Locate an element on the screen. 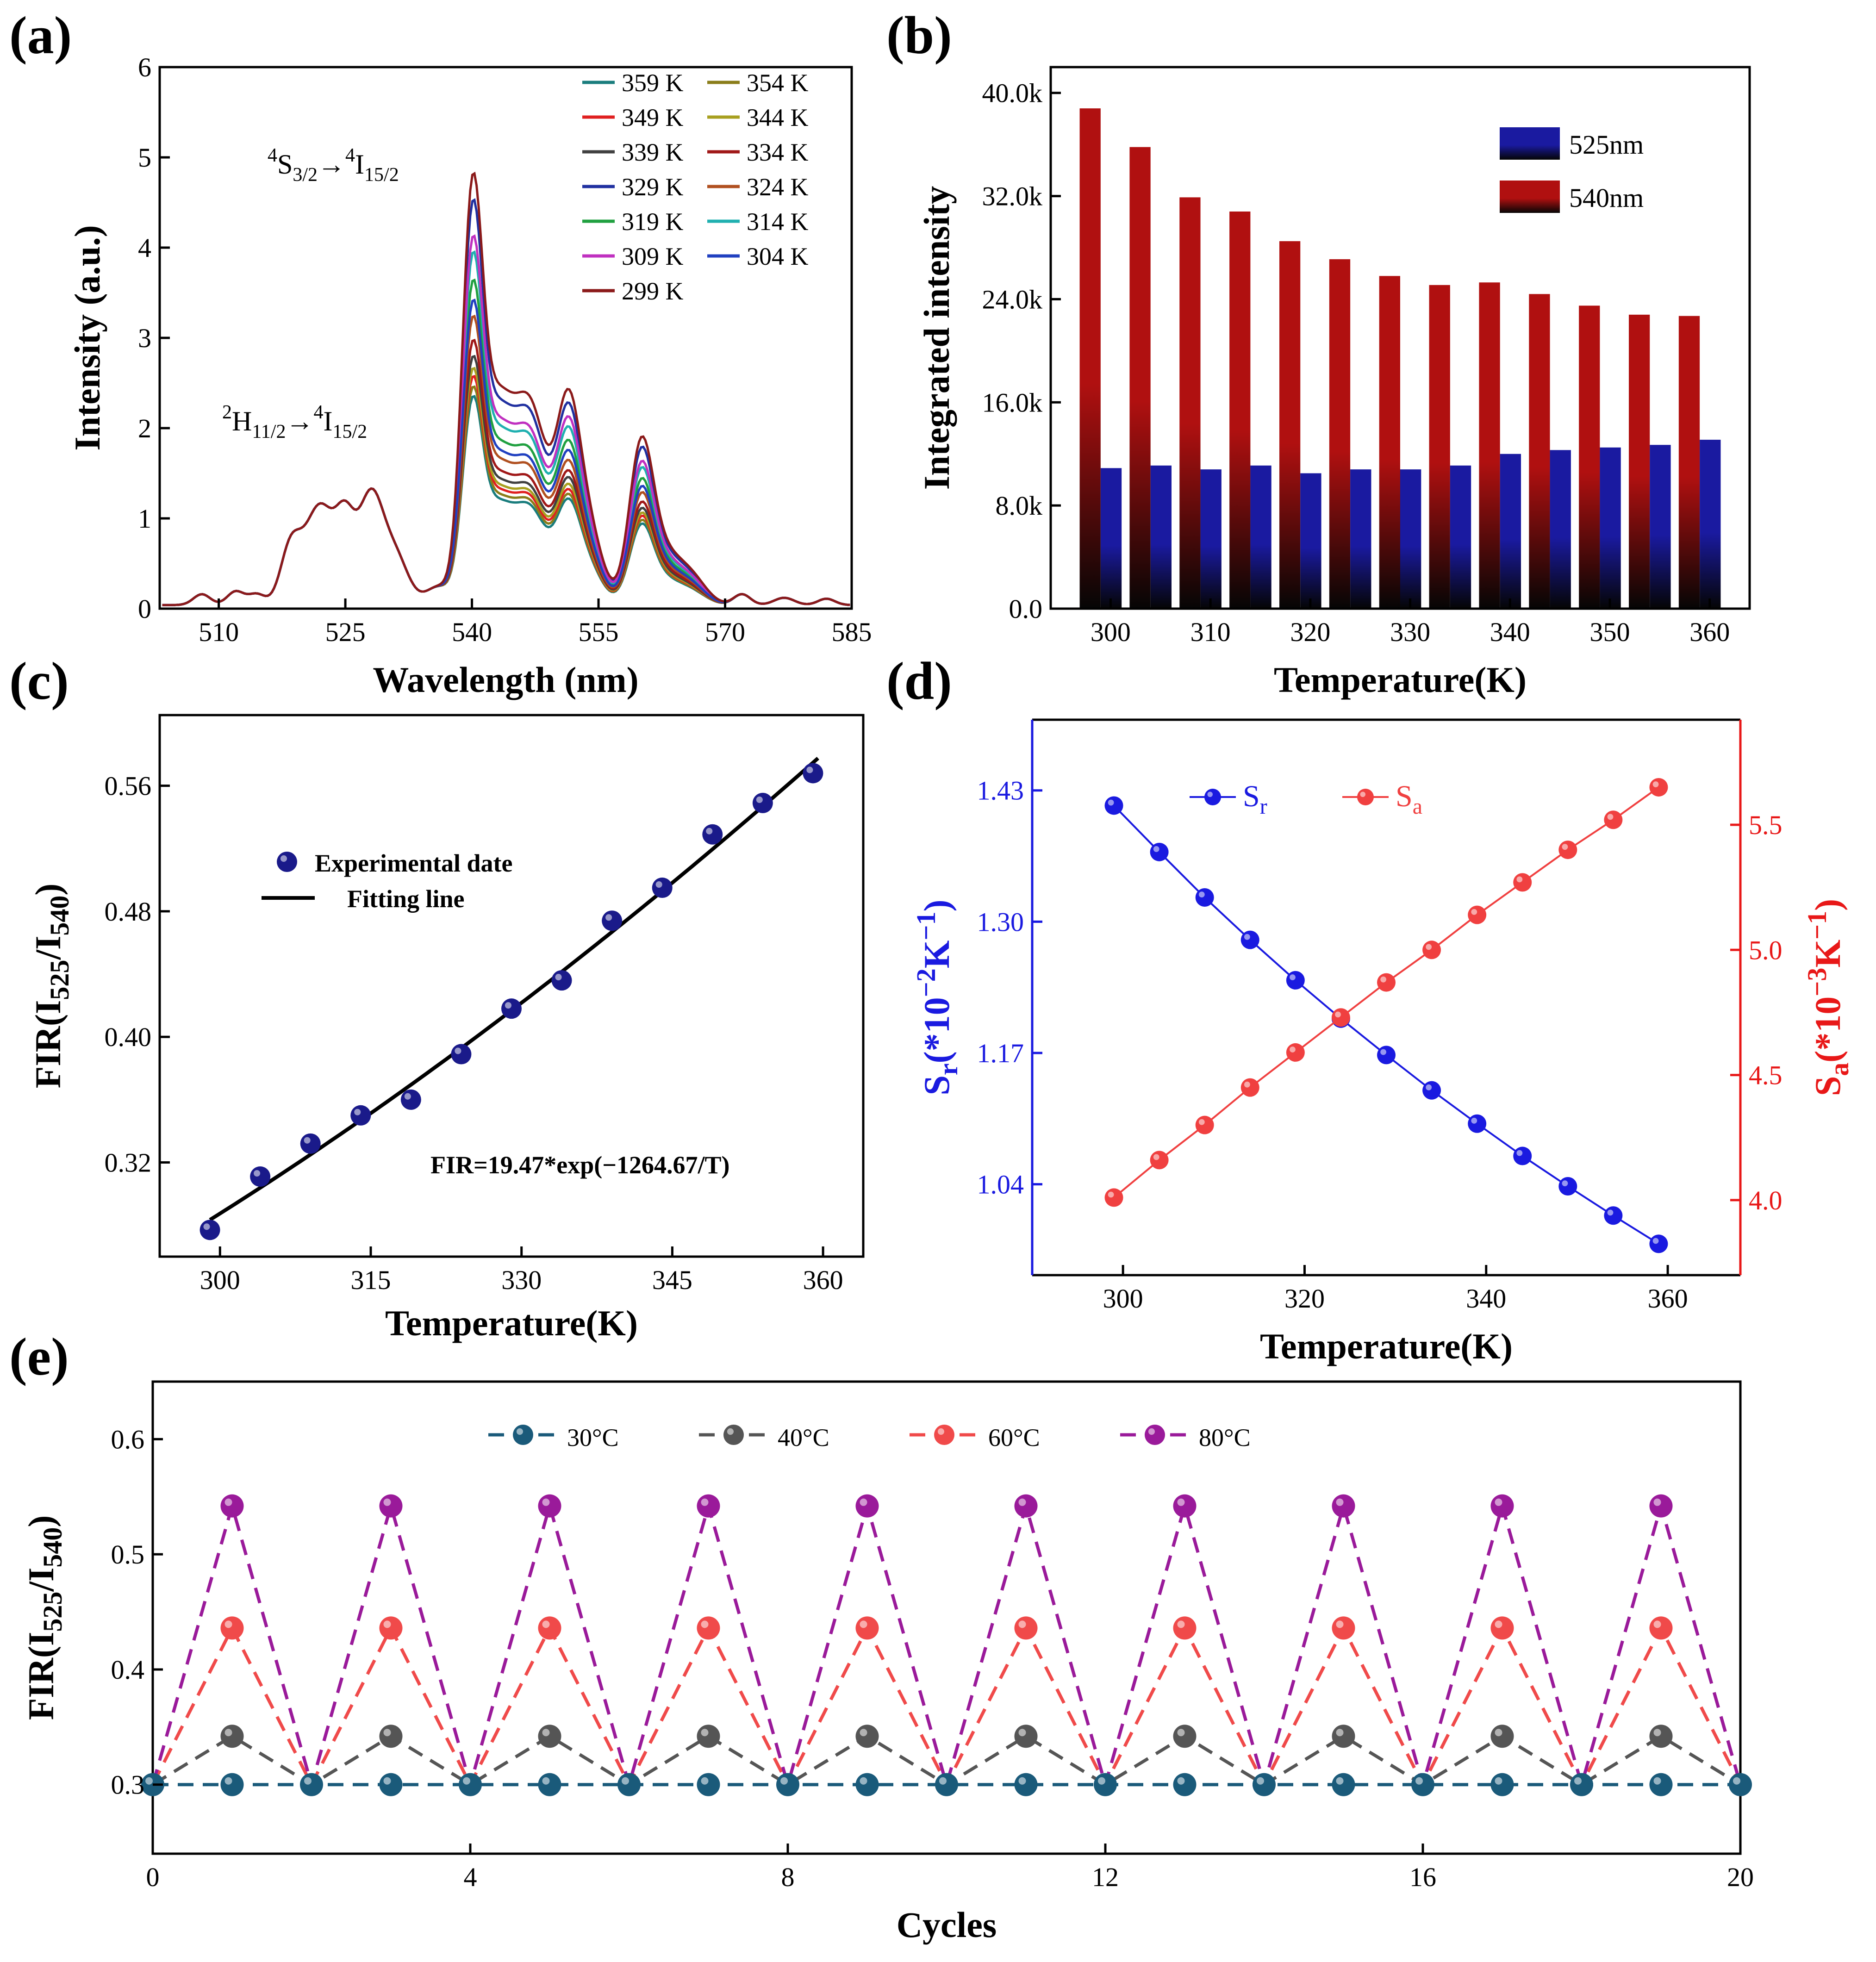 The image size is (1876, 1962). legend-label-line: Fitting line is located at coordinates (406, 899).